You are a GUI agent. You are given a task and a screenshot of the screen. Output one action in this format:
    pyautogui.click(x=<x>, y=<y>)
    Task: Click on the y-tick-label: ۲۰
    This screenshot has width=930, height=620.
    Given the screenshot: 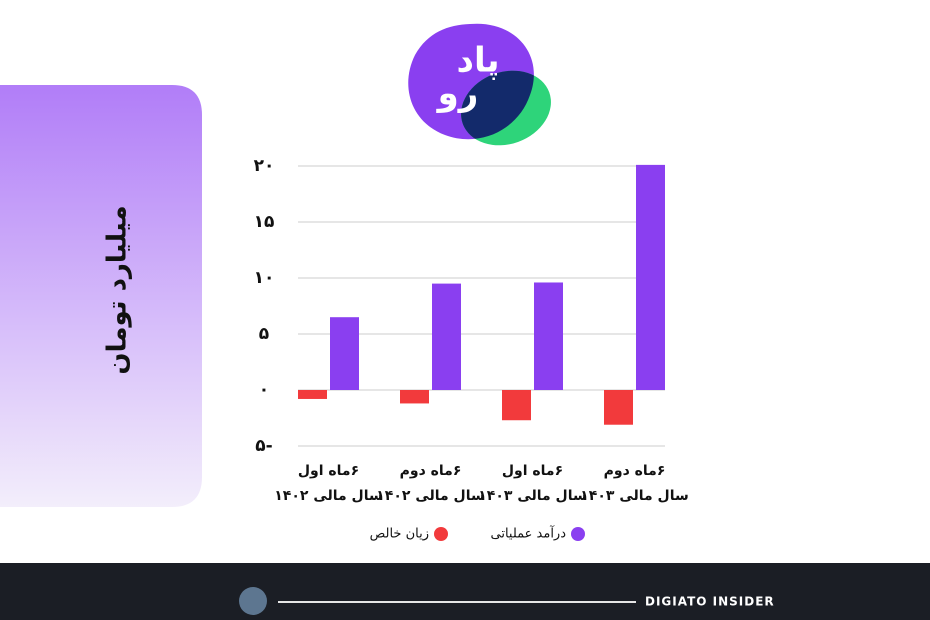 What is the action you would take?
    pyautogui.click(x=264, y=166)
    